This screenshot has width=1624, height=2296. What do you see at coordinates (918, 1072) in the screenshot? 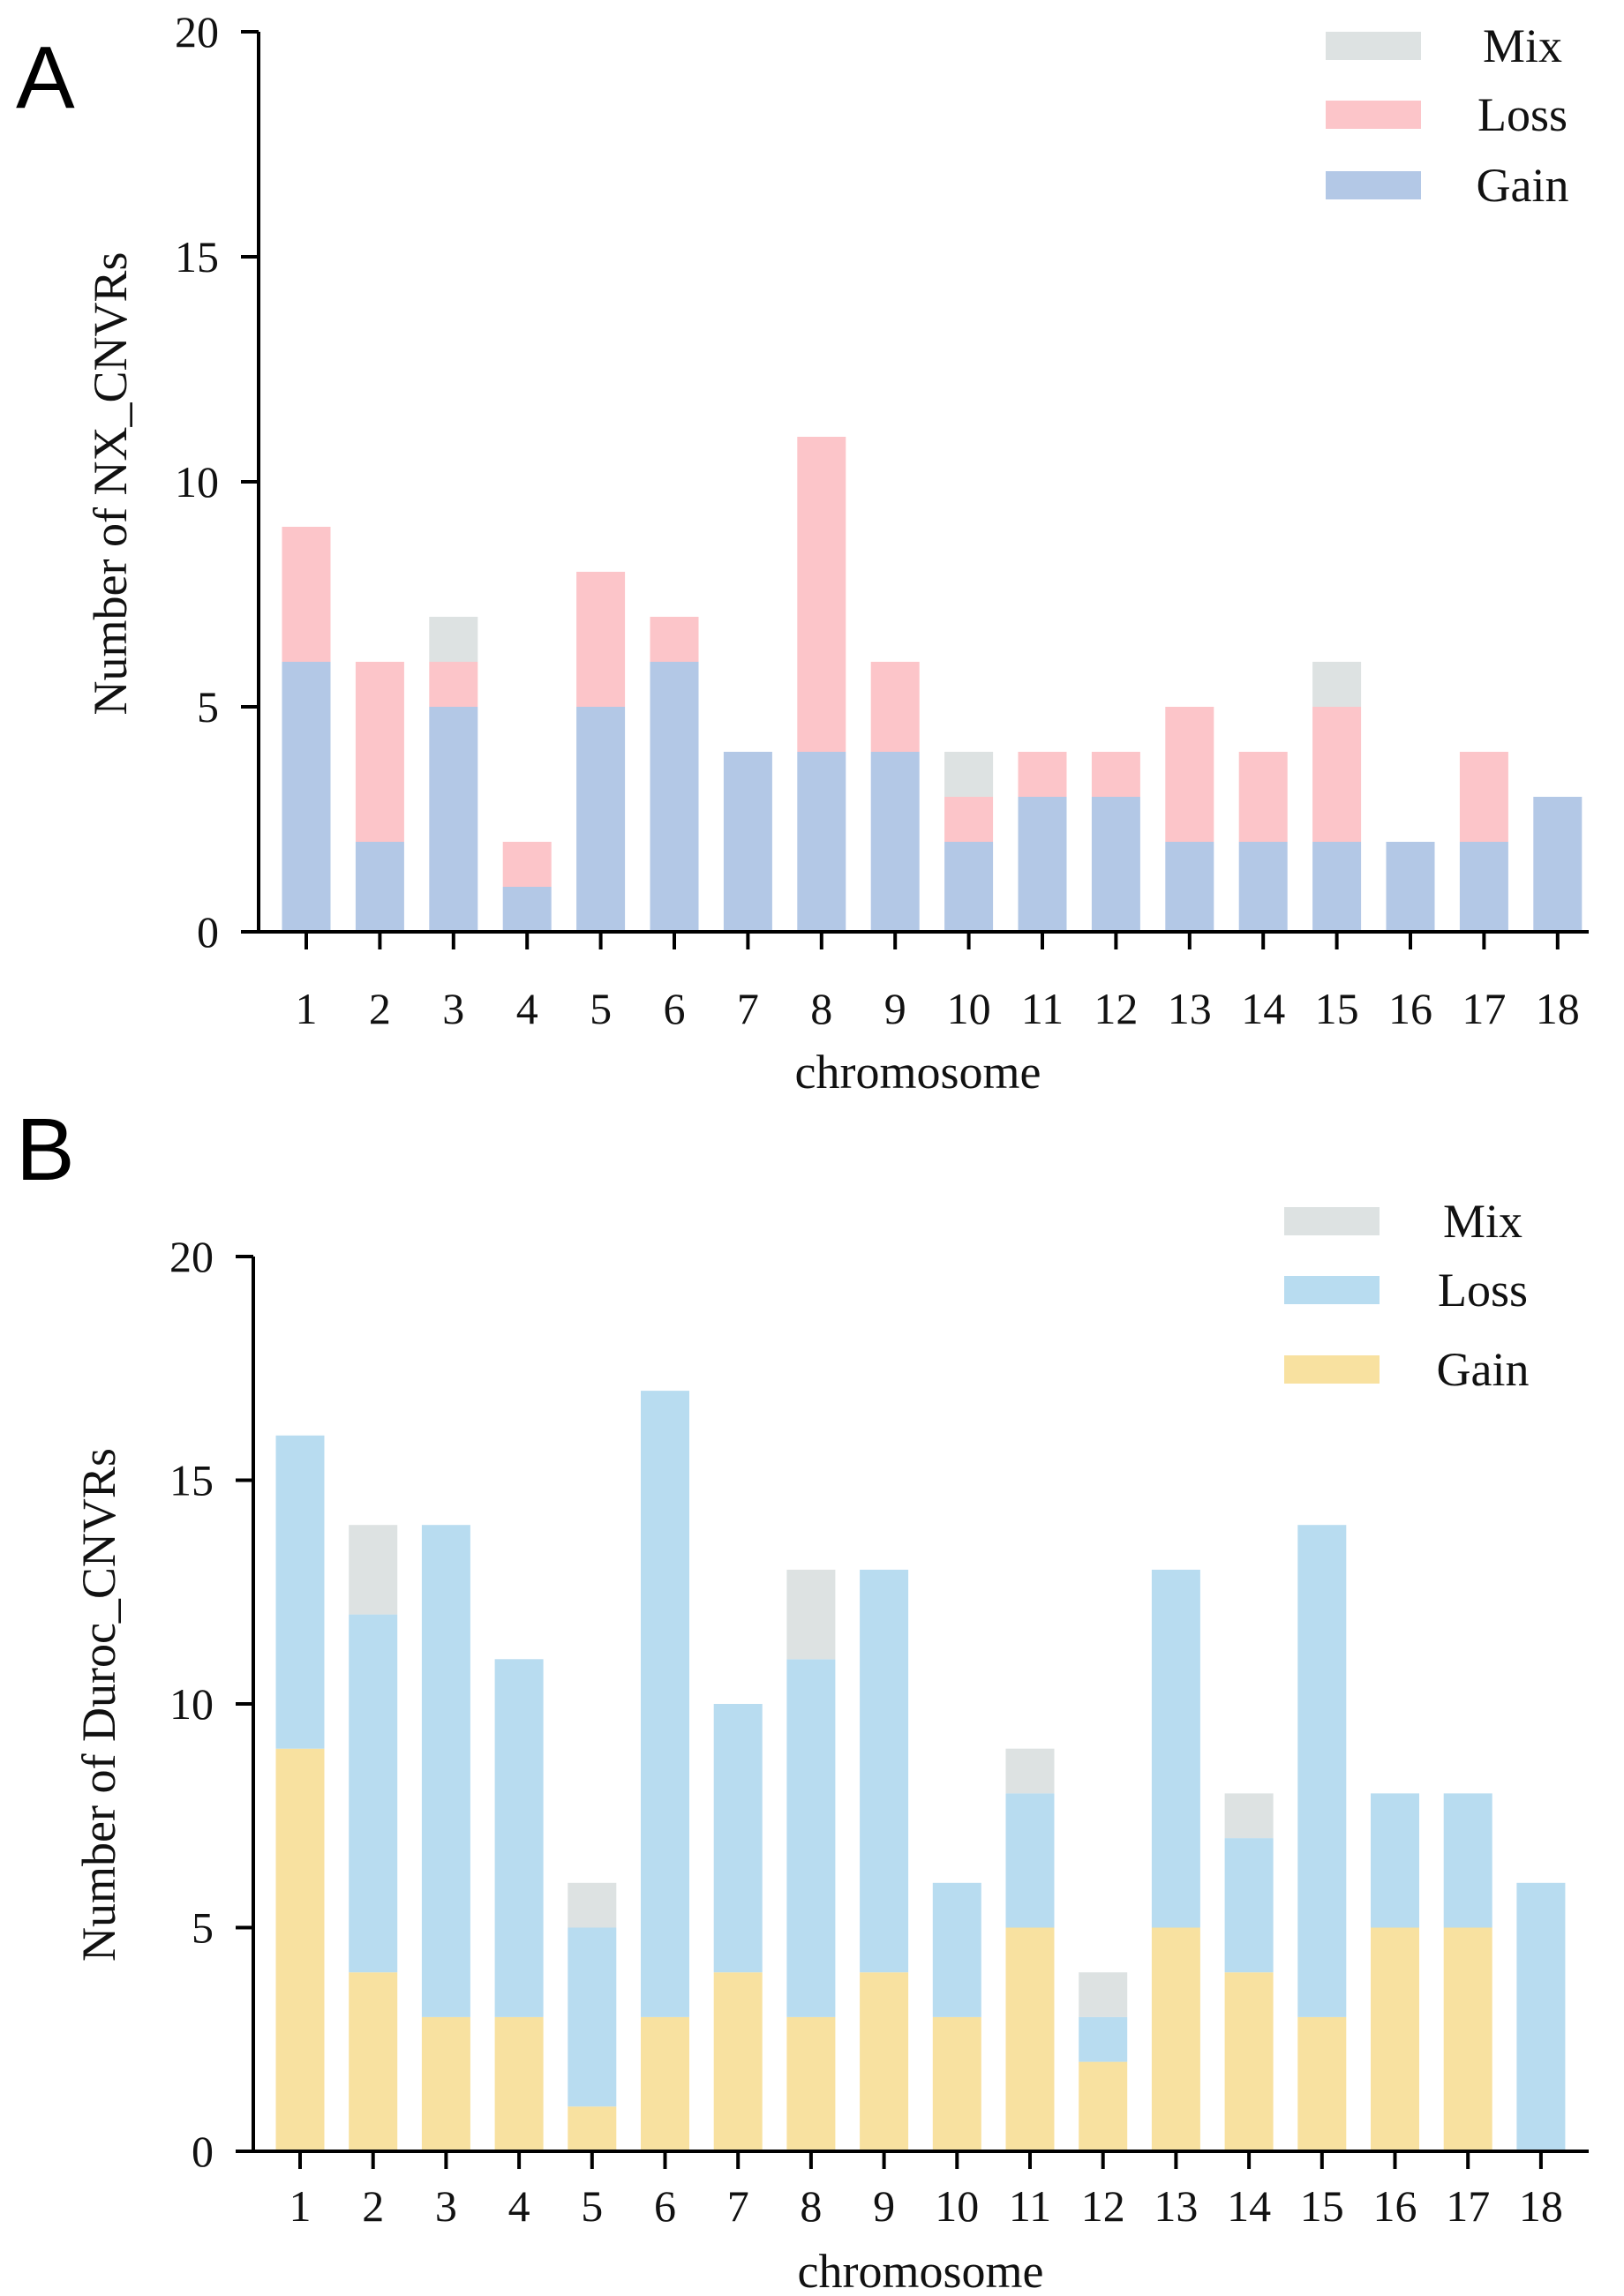
I see `panel-a-x-axis-title: chromosome` at bounding box center [918, 1072].